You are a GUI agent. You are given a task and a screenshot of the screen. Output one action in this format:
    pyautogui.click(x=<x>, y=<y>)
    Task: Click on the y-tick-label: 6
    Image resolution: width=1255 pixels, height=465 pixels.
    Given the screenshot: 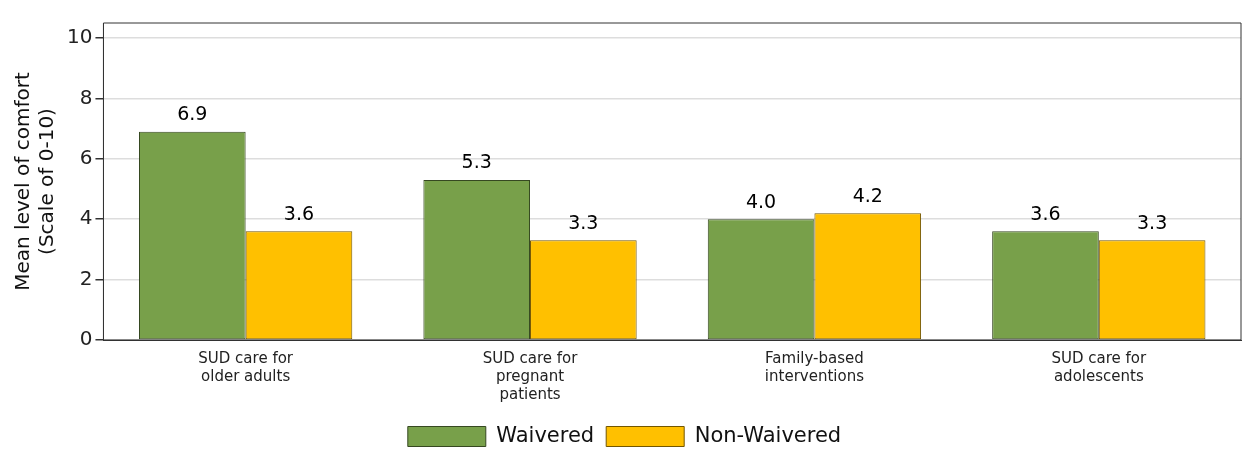 What is the action you would take?
    pyautogui.click(x=86, y=157)
    